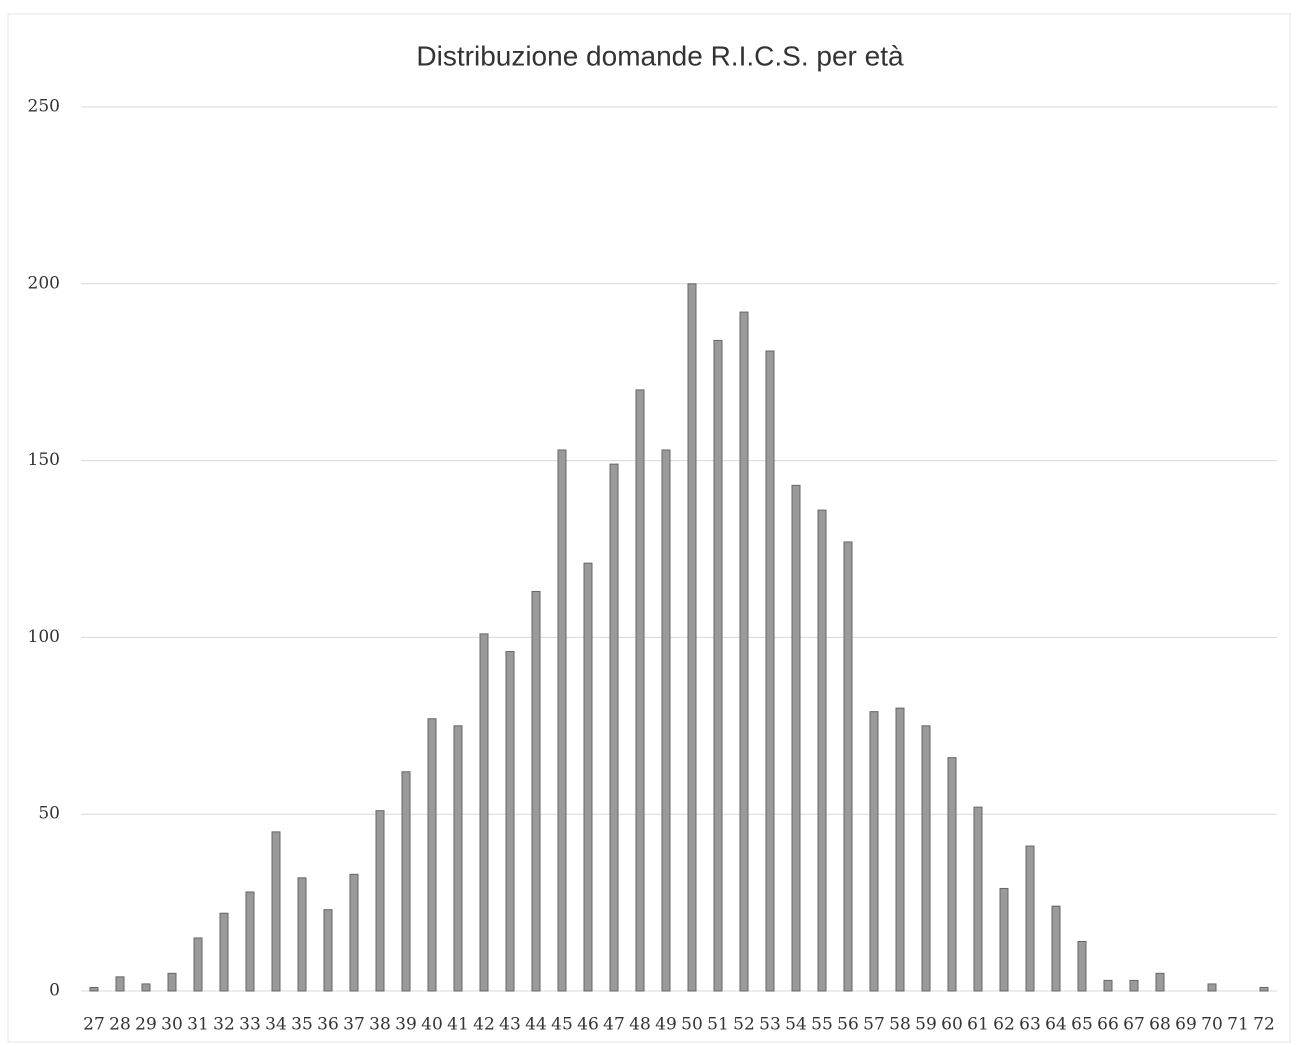 This screenshot has height=1047, width=1296. Describe the element at coordinates (49, 814) in the screenshot. I see `y-tick-label: 50` at that location.